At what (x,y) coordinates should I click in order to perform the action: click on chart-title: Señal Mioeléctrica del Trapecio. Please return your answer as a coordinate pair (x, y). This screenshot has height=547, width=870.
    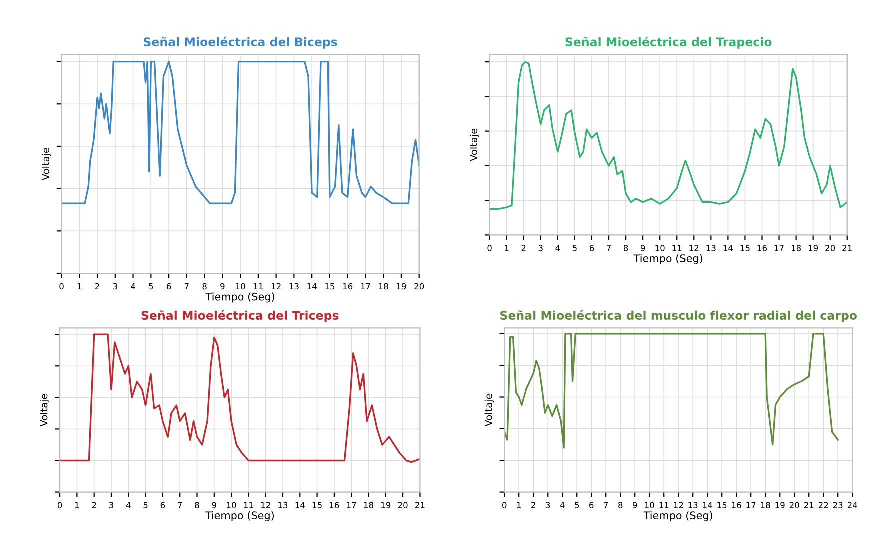
    Looking at the image, I should click on (669, 42).